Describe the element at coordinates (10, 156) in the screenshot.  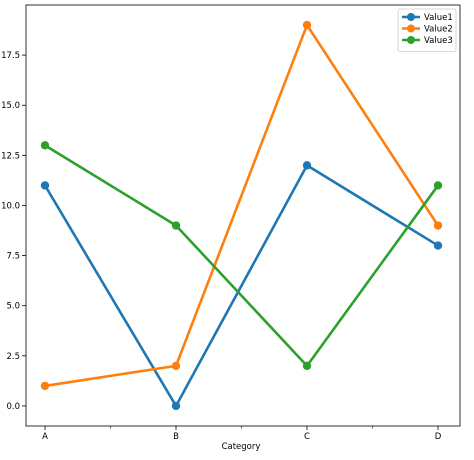
I see `y-tick-label: 12.5` at that location.